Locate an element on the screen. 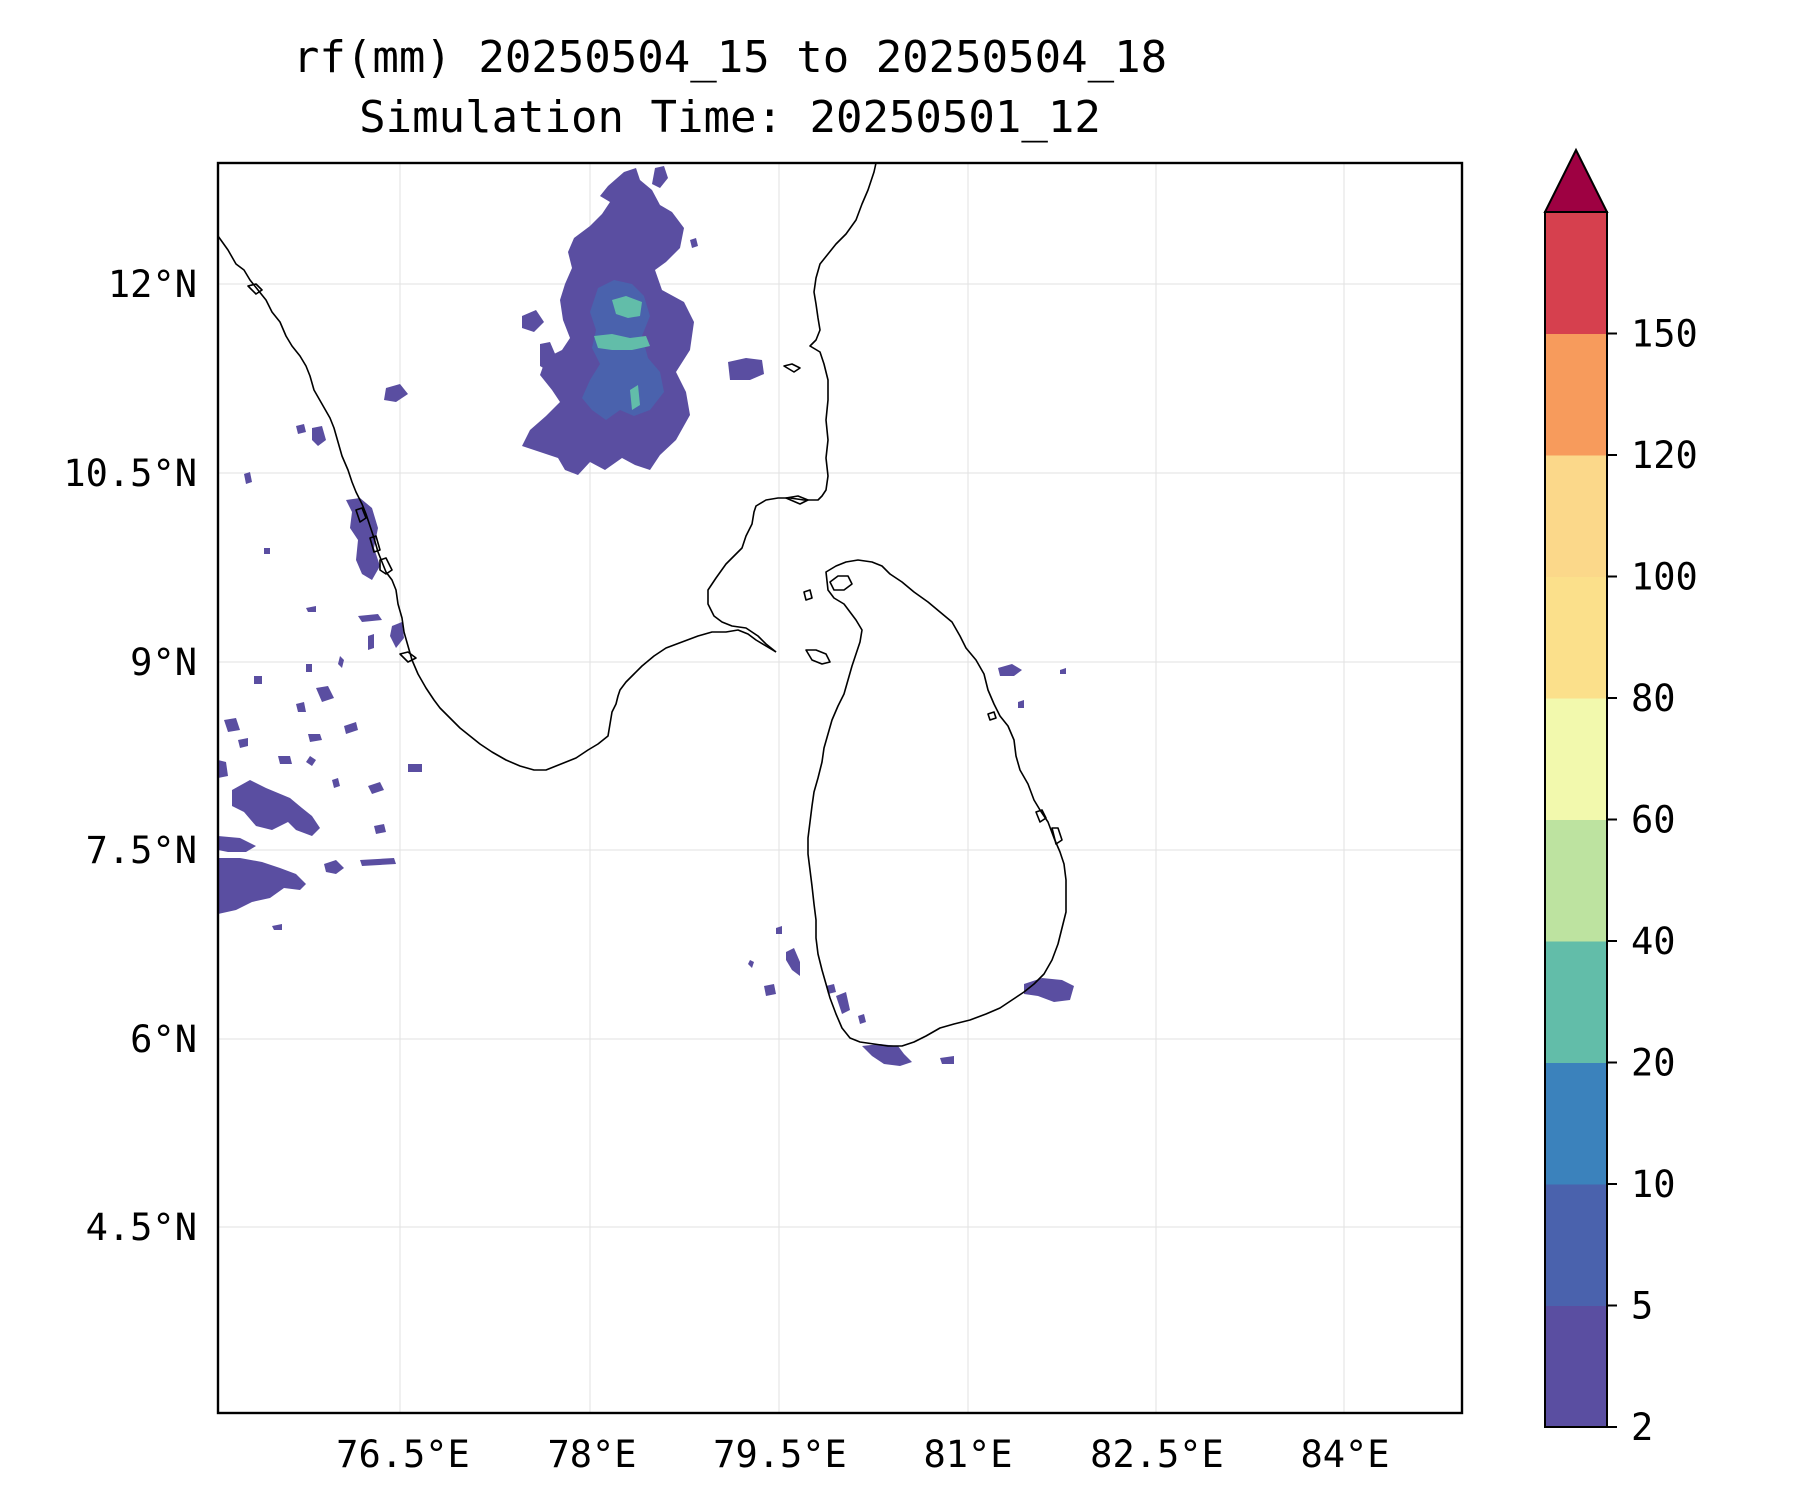 This screenshot has height=1500, width=1800. lat-tick-label: 10.5°N is located at coordinates (130, 473).